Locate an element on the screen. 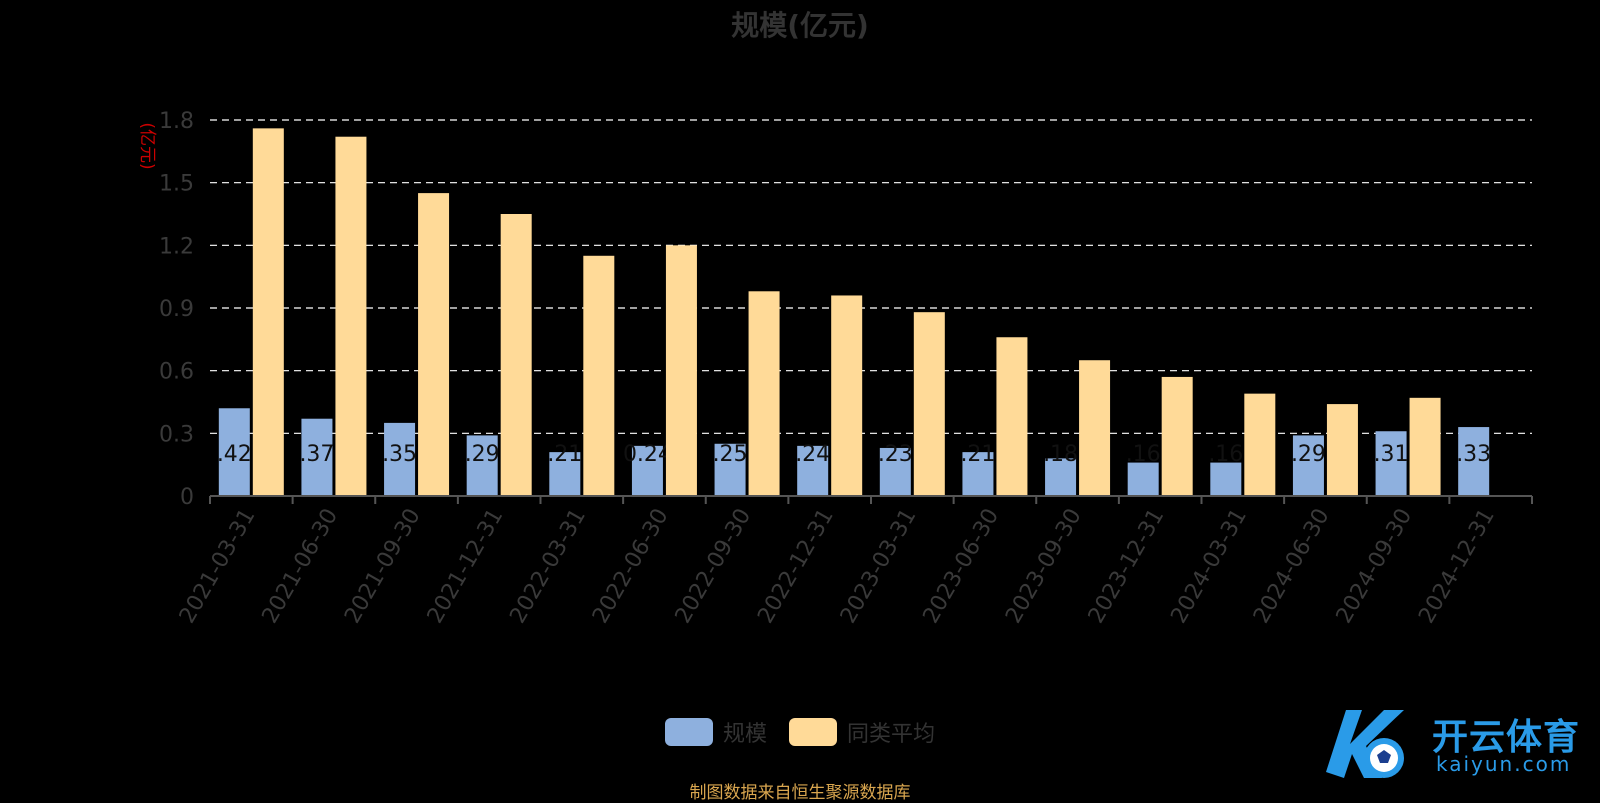  y-tick-label: 1.5 is located at coordinates (176, 184).